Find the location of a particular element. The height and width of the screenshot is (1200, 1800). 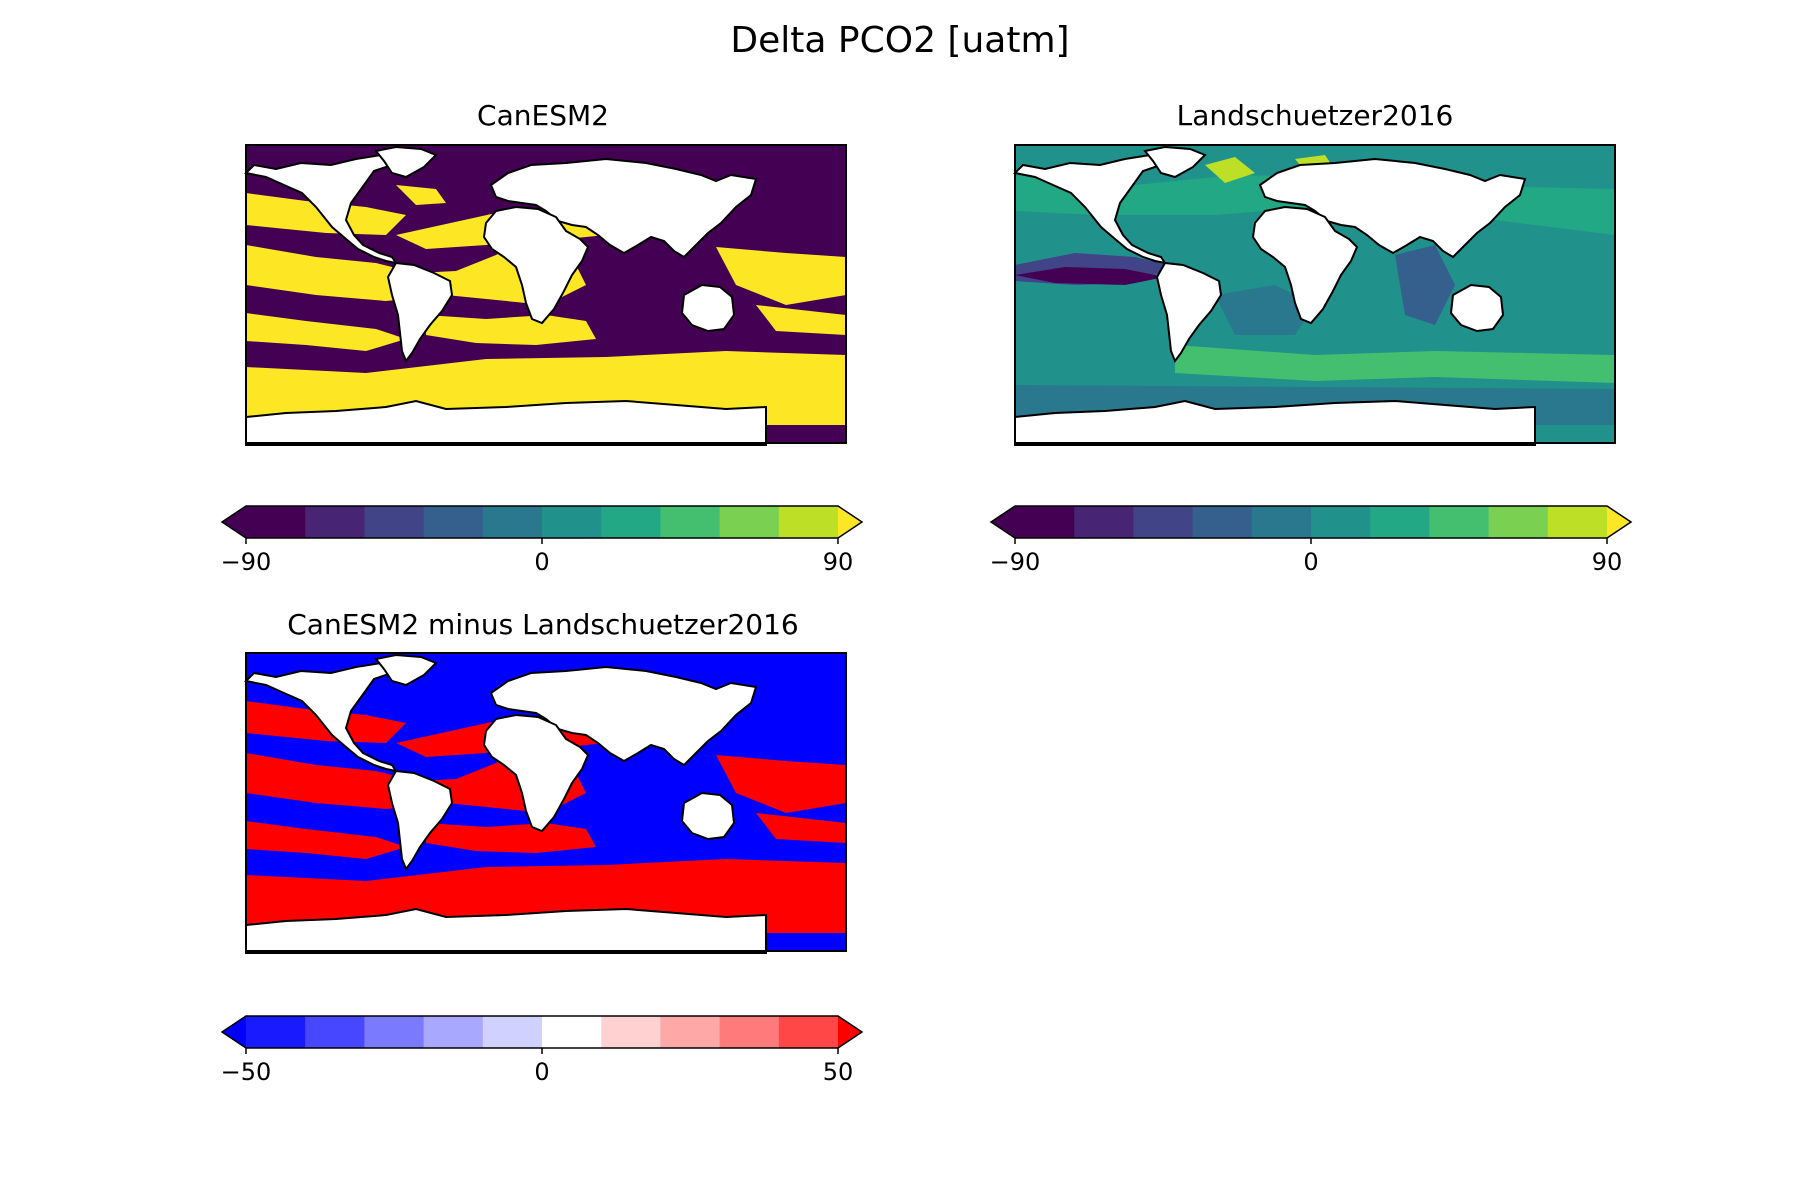

map-canesm2 is located at coordinates (546, 295).